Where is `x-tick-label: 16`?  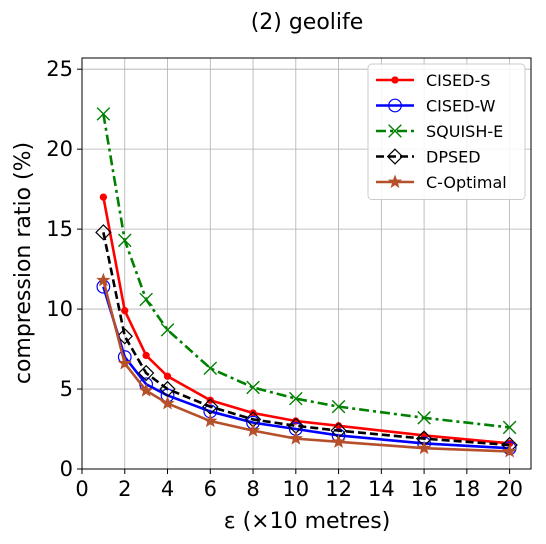
x-tick-label: 16 is located at coordinates (424, 489).